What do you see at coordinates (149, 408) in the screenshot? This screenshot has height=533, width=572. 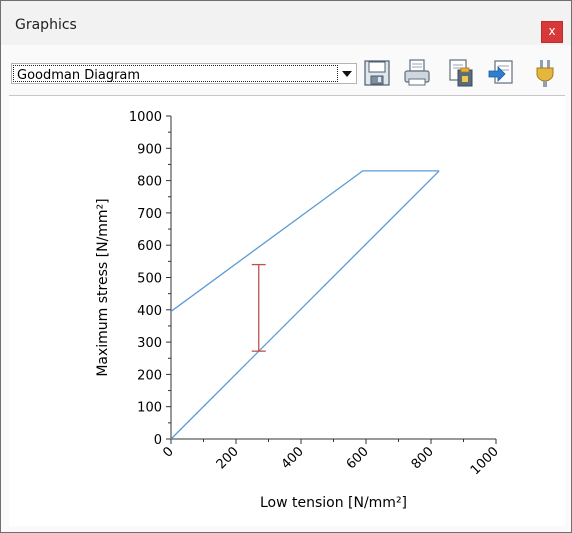 I see `y-tick-label: 100` at bounding box center [149, 408].